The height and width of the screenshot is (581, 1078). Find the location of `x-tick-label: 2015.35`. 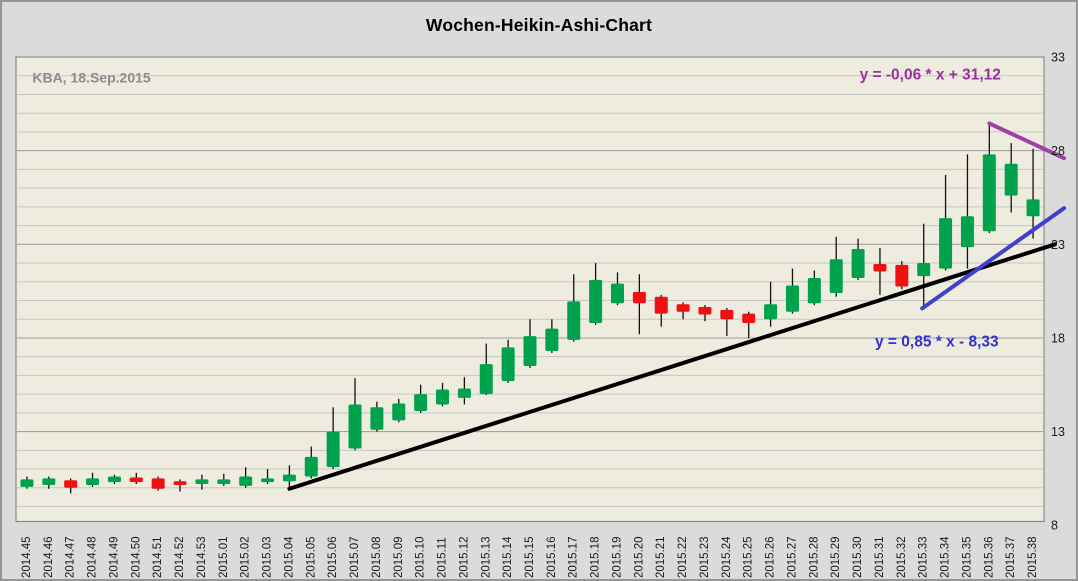

x-tick-label: 2015.35 is located at coordinates (967, 557).